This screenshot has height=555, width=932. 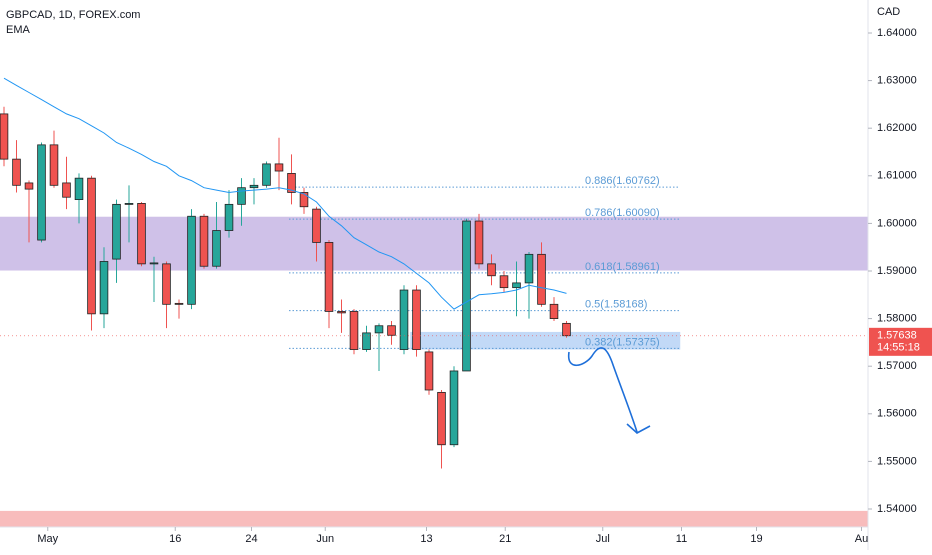 I want to click on fib-label: 0.618(1.58961), so click(x=622, y=267).